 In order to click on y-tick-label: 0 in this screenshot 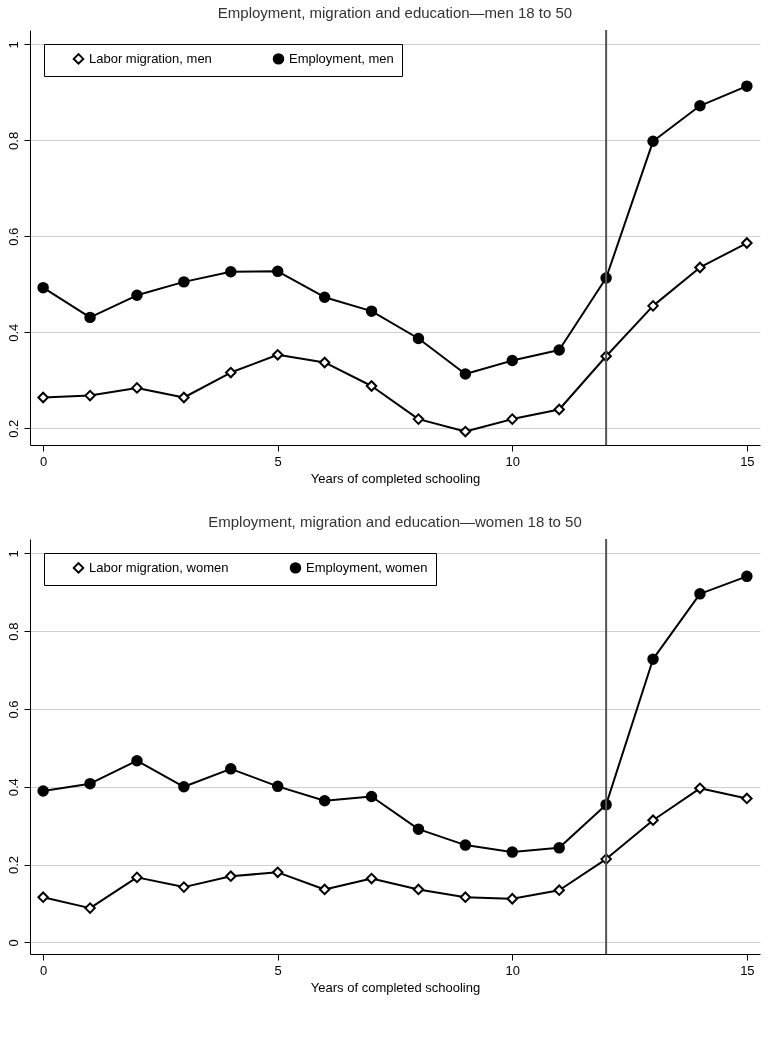, I will do `click(13, 943)`.